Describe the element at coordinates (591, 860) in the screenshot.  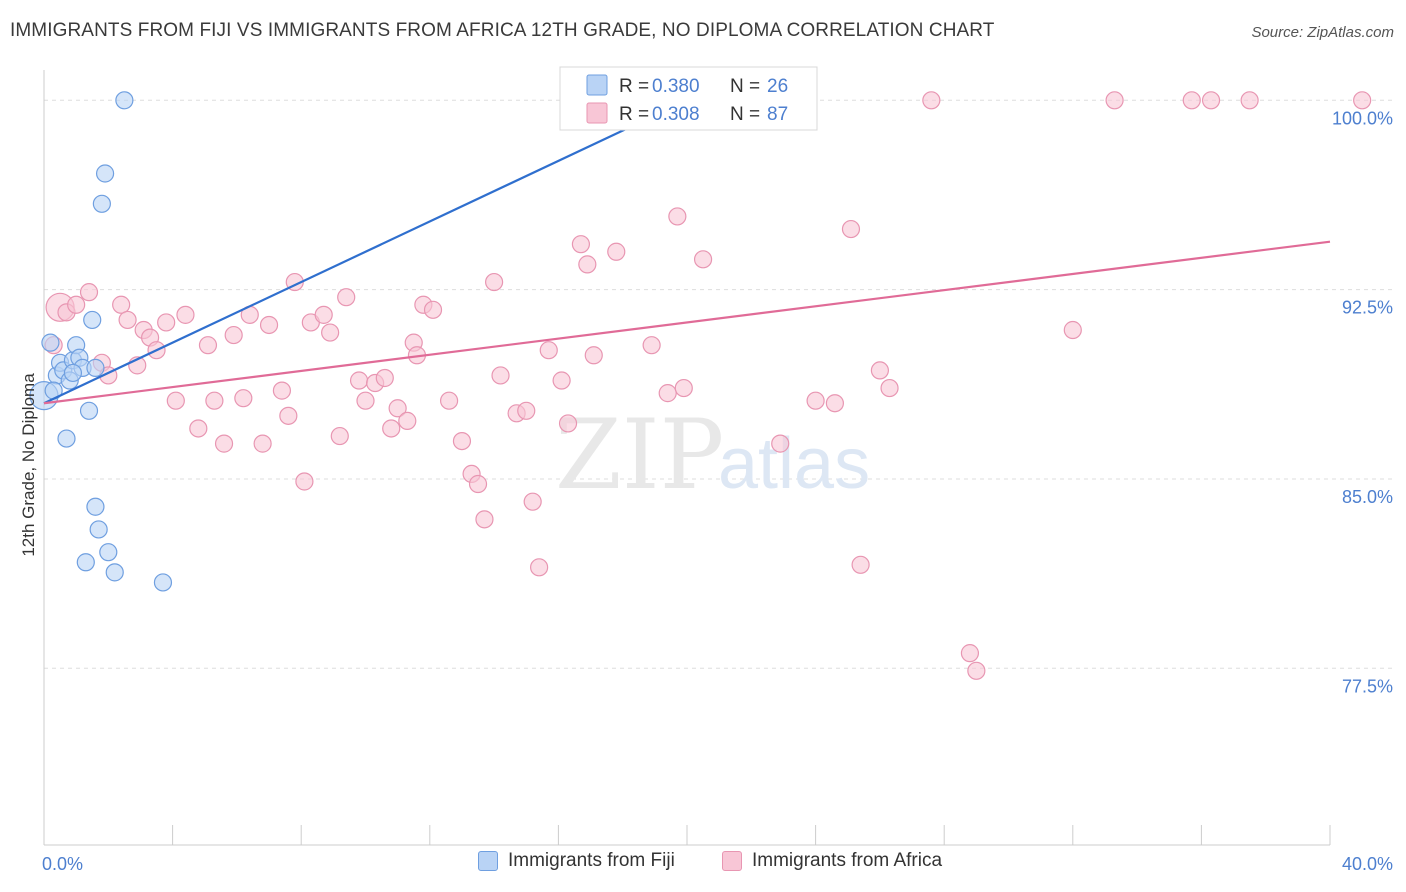
I see `legend-fiji-label: Immigrants from Fiji` at that location.